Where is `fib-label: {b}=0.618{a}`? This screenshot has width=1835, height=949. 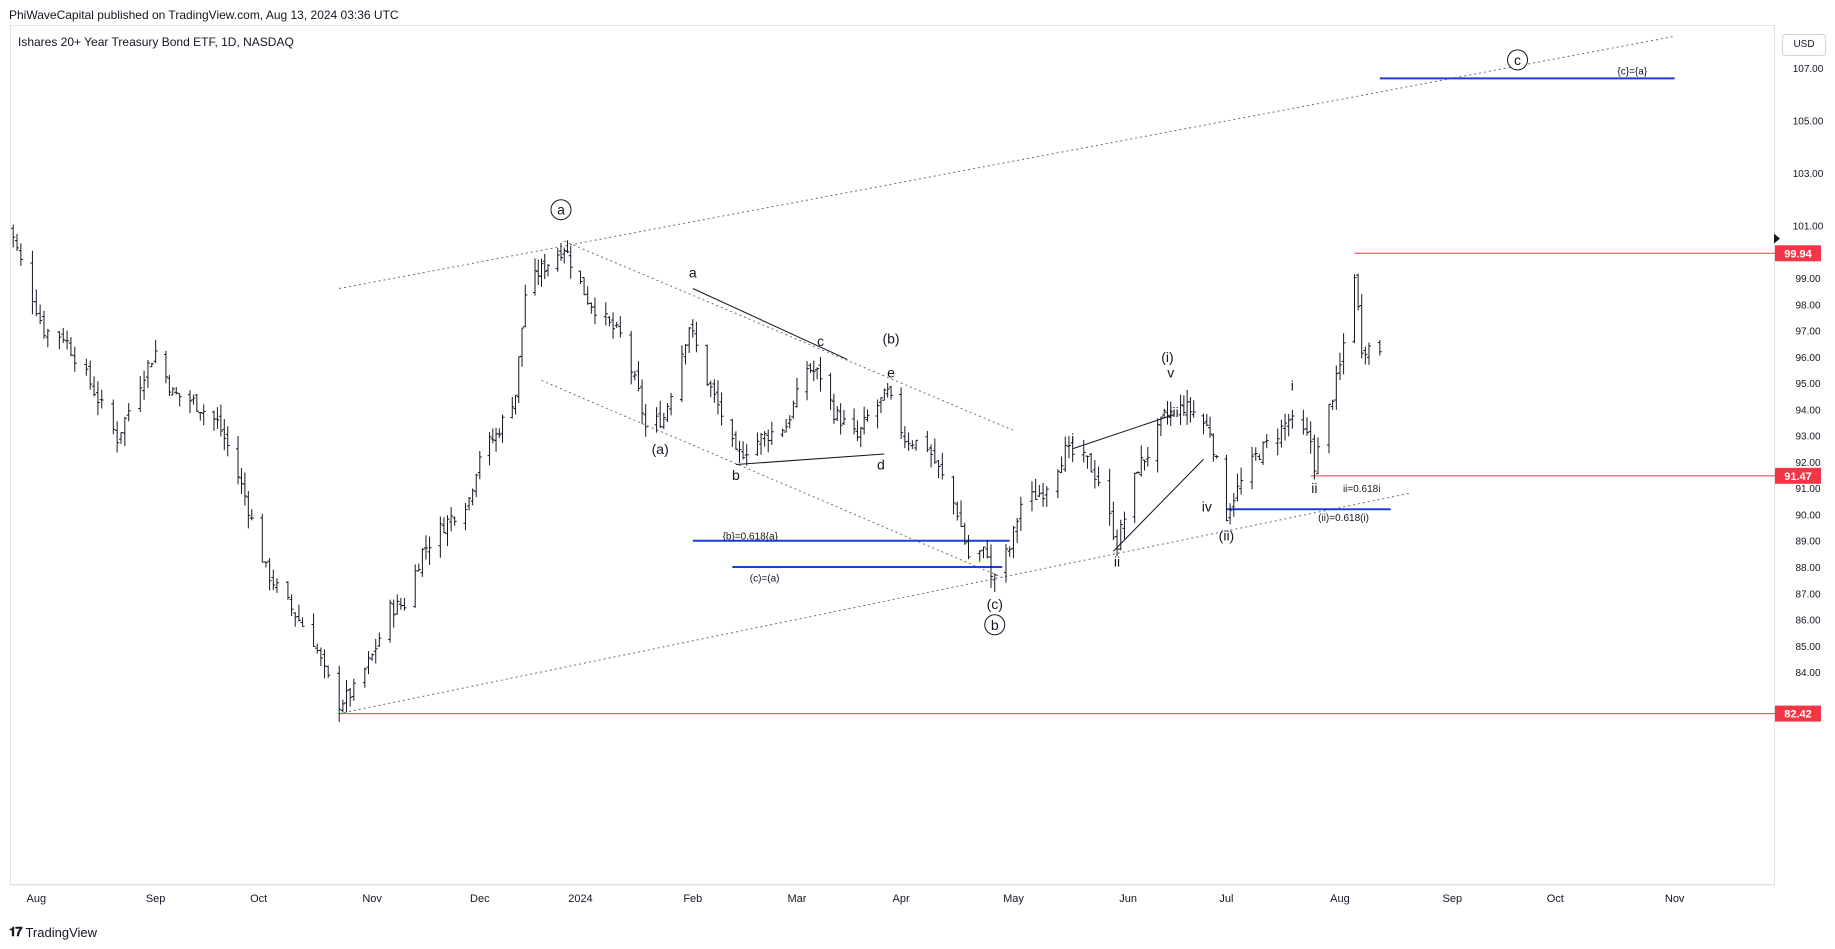 fib-label: {b}=0.618{a} is located at coordinates (751, 536).